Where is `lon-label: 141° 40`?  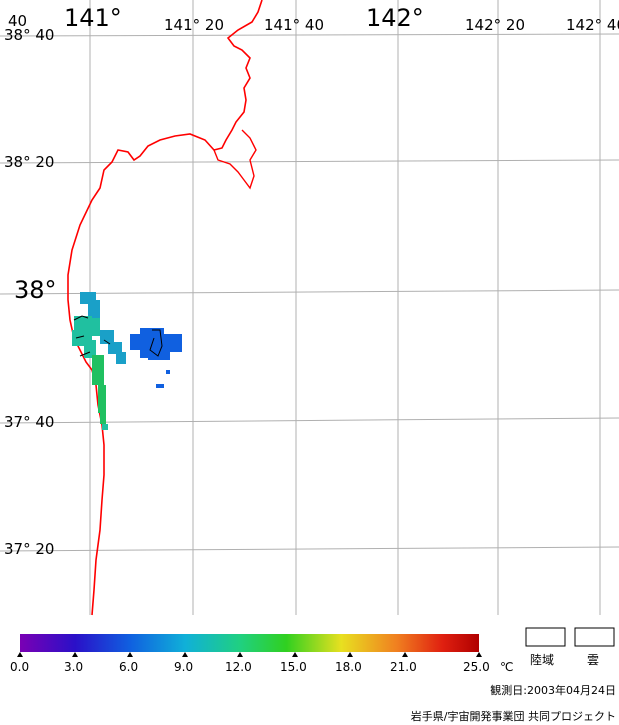
lon-label: 141° 40 is located at coordinates (294, 25).